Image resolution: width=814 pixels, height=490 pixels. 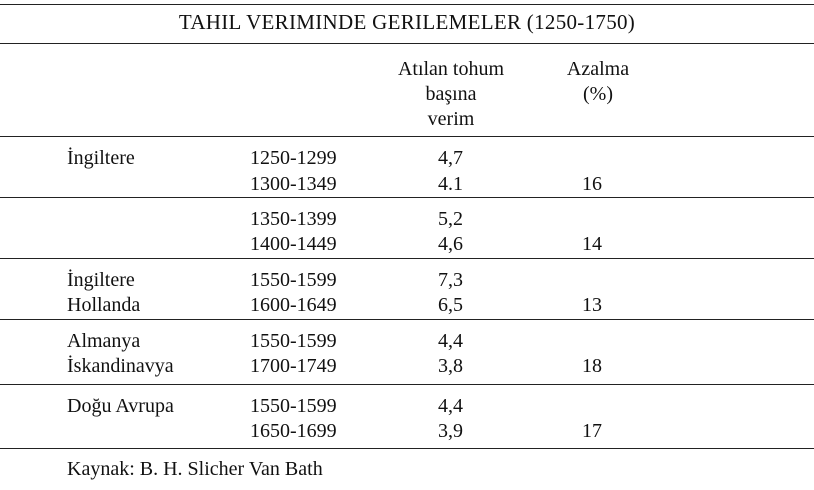 I want to click on yield-cell: 4,7, so click(x=450, y=158).